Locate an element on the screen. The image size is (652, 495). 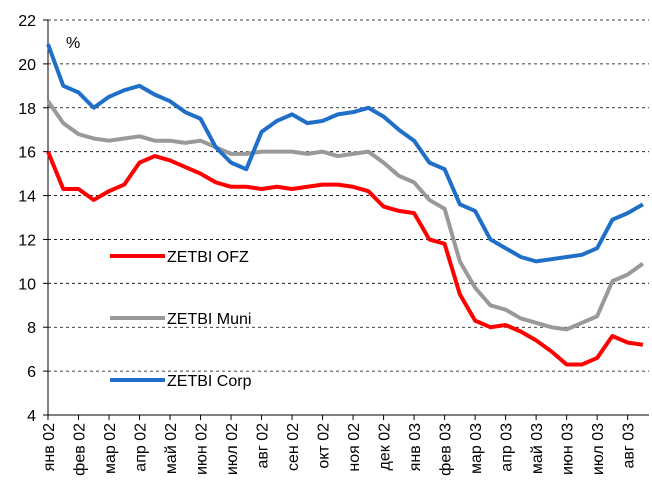
legend-label: ZETBI Corp is located at coordinates (209, 381).